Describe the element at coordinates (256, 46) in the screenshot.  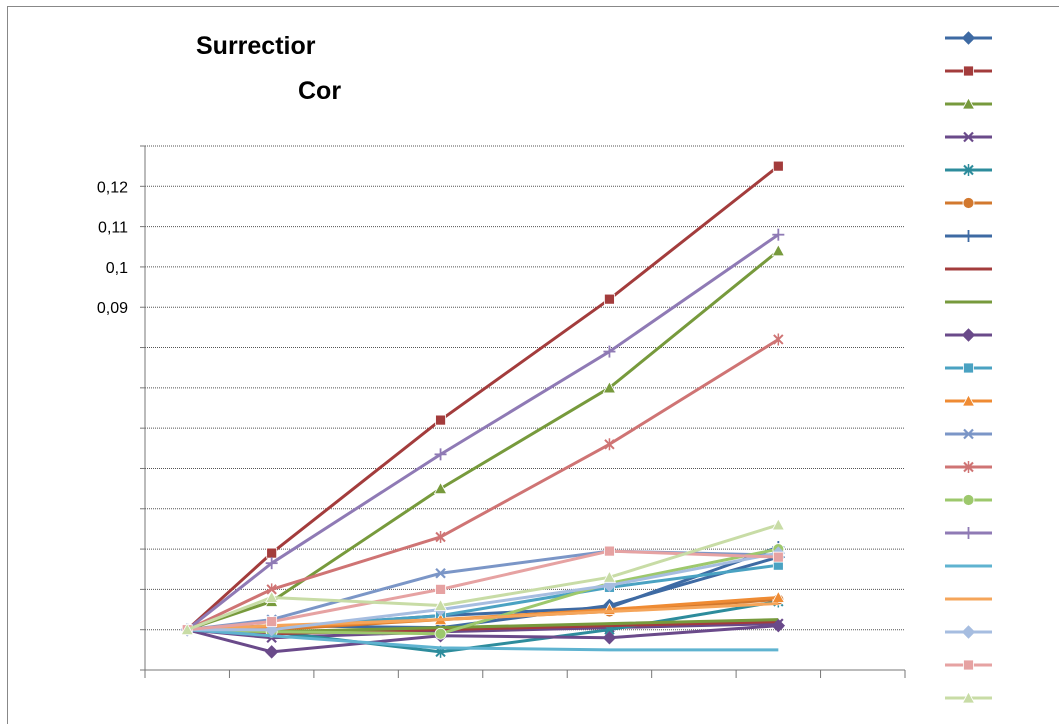
I see `chart-title-line1: Surrectior` at that location.